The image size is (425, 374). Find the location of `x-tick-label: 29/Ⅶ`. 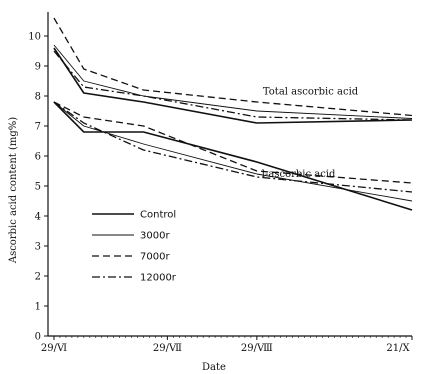

x-tick-label: 29/Ⅶ is located at coordinates (167, 348).